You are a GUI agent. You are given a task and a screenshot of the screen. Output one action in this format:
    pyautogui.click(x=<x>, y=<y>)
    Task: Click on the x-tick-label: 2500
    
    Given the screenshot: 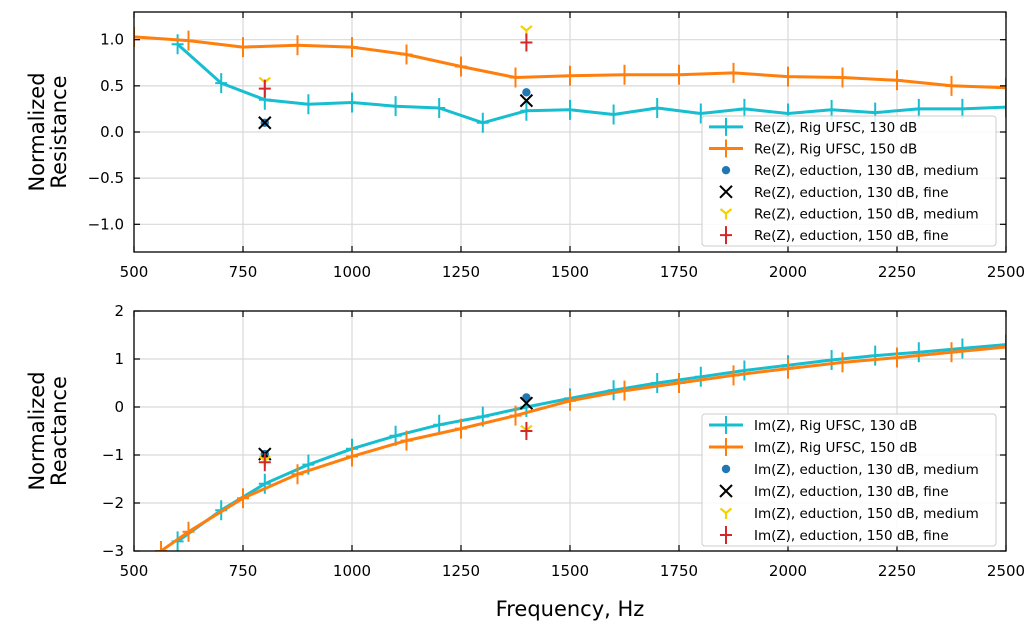 What is the action you would take?
    pyautogui.click(x=1006, y=272)
    